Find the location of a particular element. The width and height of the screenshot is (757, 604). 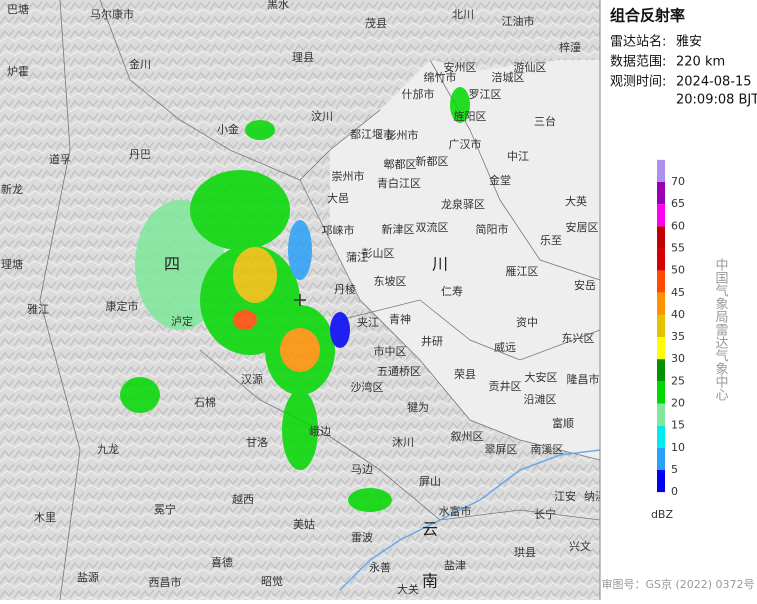

place-label: 北川 is located at coordinates (463, 14).